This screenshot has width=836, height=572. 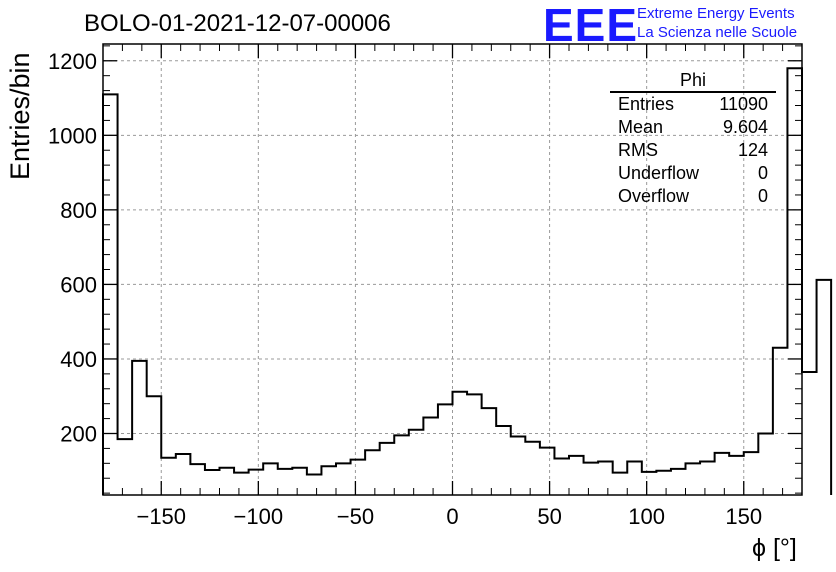 What do you see at coordinates (693, 150) in the screenshot?
I see `stats-row-rms: RMS 124` at bounding box center [693, 150].